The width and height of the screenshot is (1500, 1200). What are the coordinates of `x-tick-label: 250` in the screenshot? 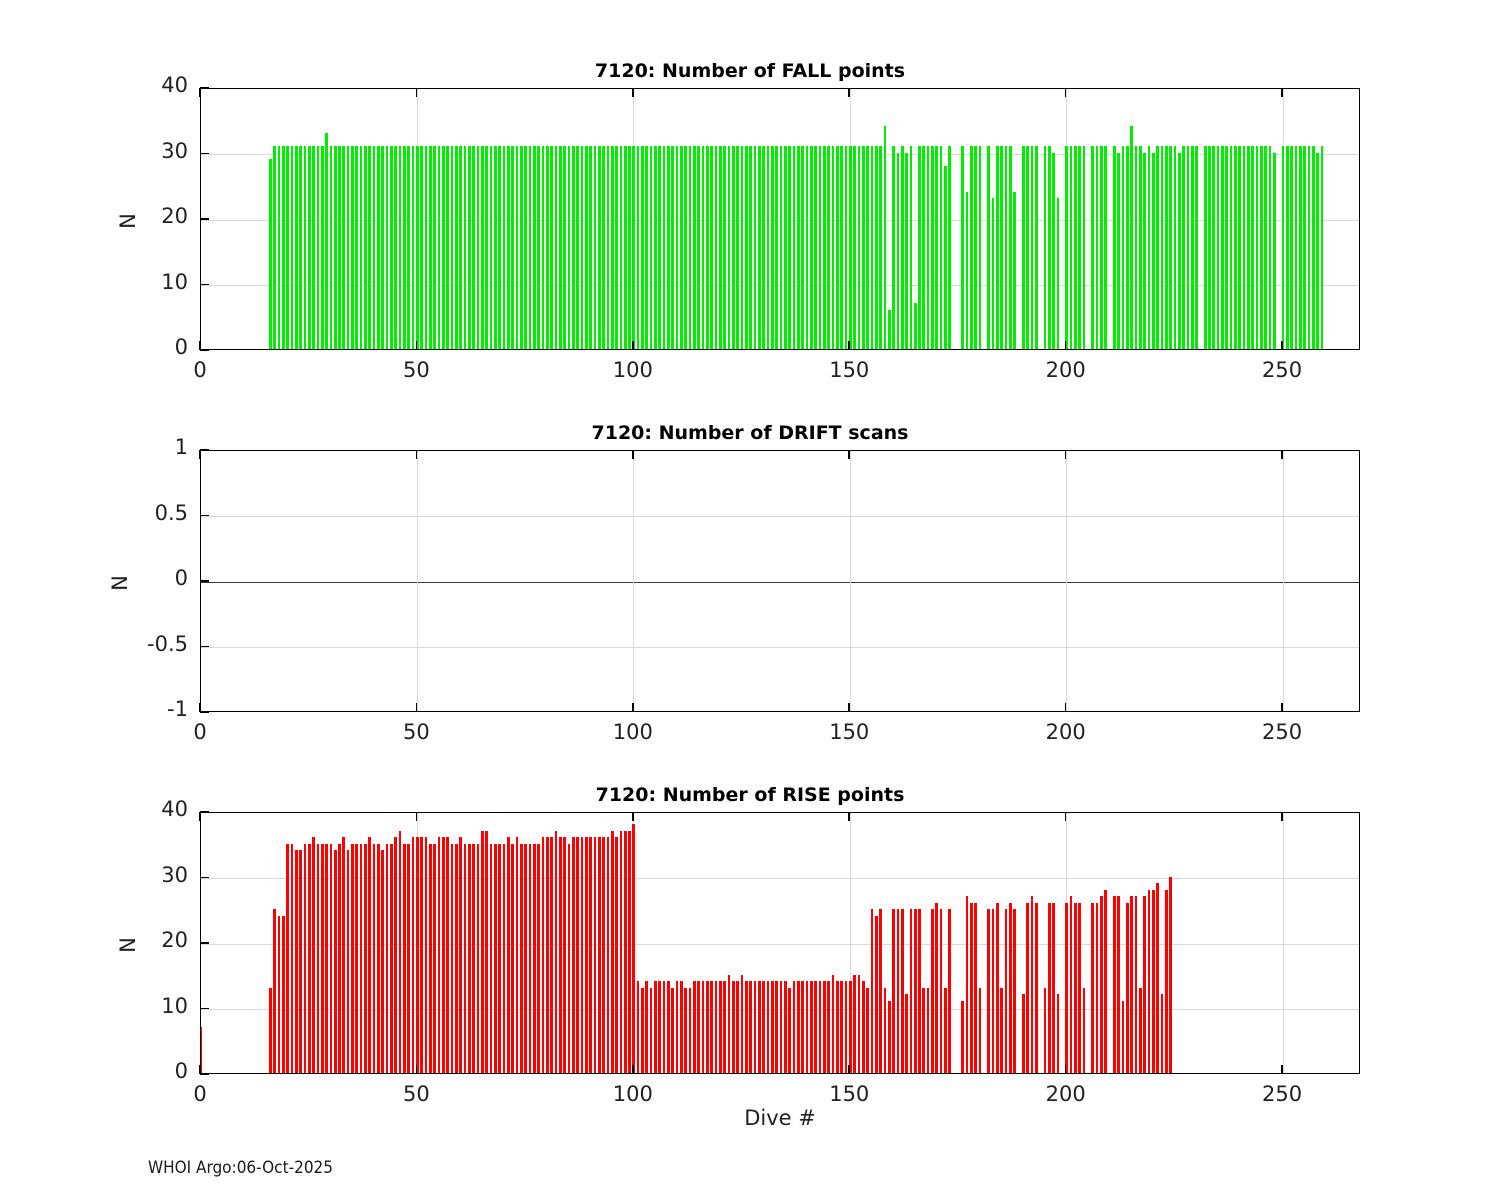 It's located at (1282, 370).